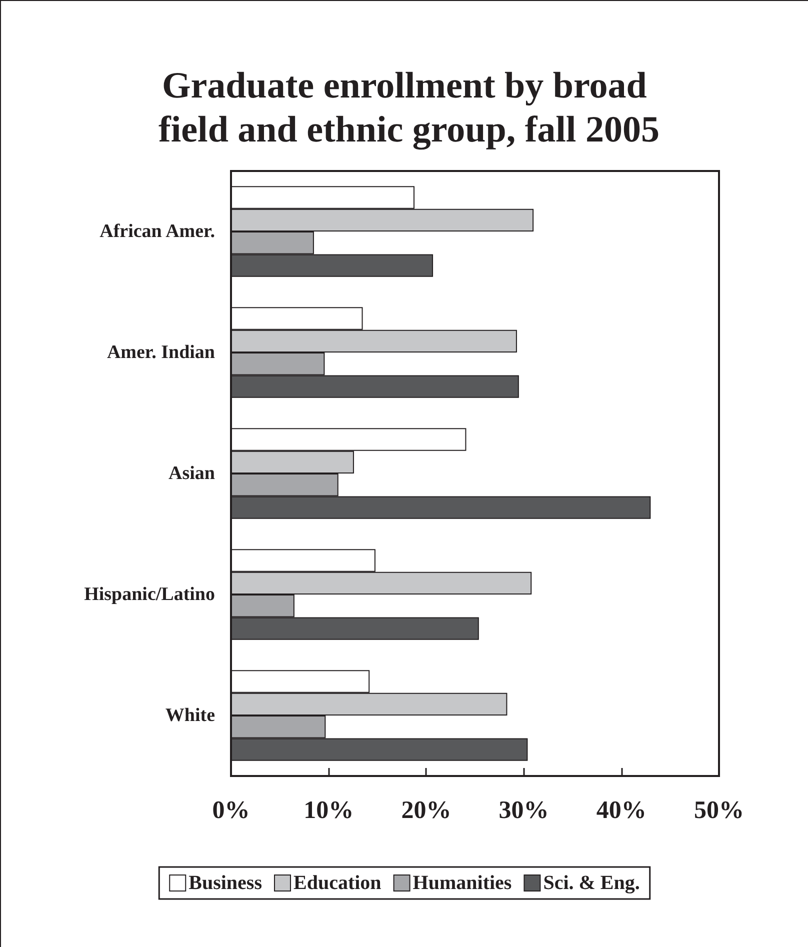 The height and width of the screenshot is (947, 808). Describe the element at coordinates (329, 810) in the screenshot. I see `x-tick-label: 10%` at that location.